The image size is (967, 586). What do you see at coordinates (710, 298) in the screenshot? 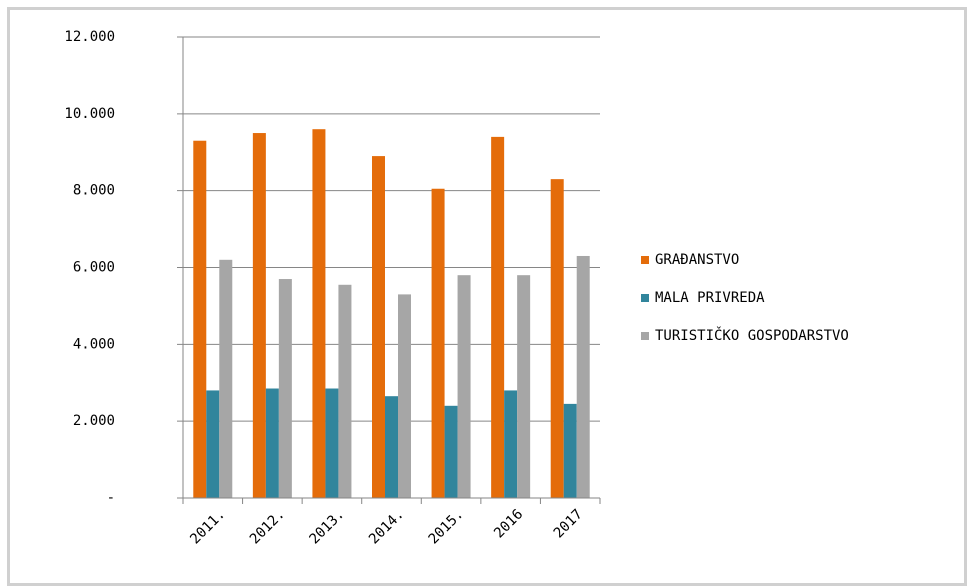
I see `legend-label: MALA PRIVREDA` at bounding box center [710, 298].